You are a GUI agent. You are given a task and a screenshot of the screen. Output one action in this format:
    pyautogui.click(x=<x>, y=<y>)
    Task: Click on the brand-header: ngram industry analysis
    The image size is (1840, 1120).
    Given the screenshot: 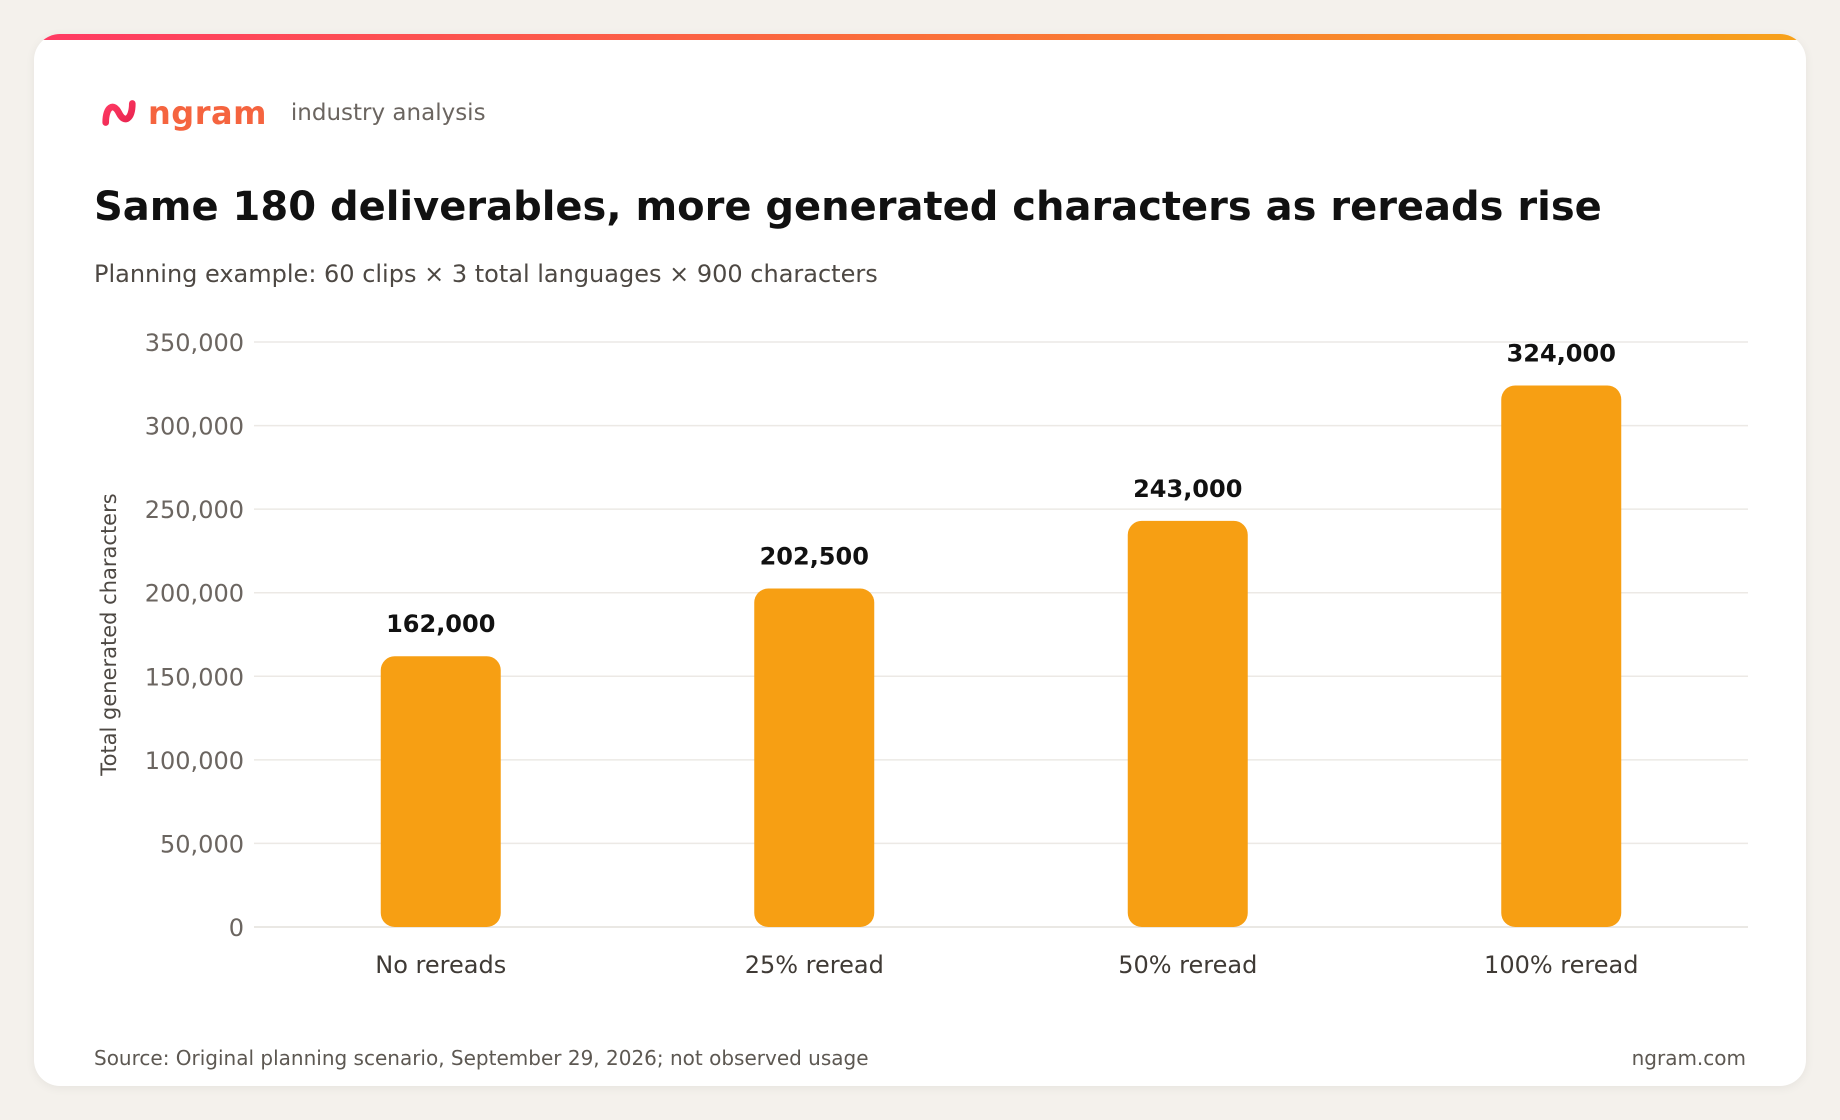 What is the action you would take?
    pyautogui.click(x=293, y=113)
    